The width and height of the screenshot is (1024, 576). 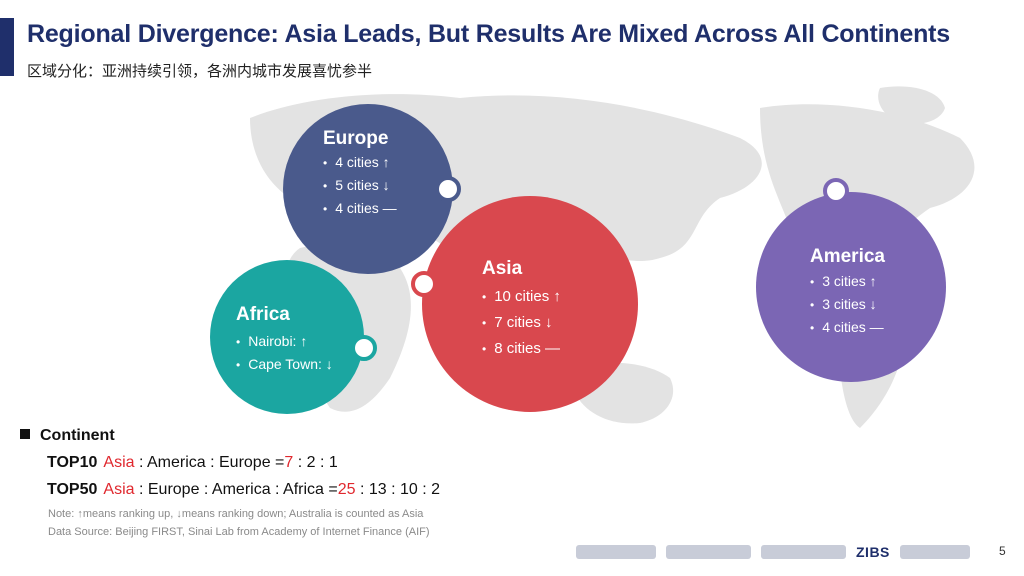 What do you see at coordinates (1002, 551) in the screenshot?
I see `page-number: 5` at bounding box center [1002, 551].